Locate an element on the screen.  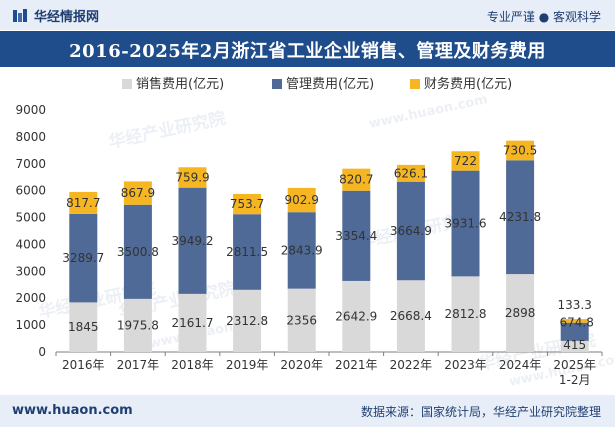
value-label-management: 3949.2 is located at coordinates (193, 241).